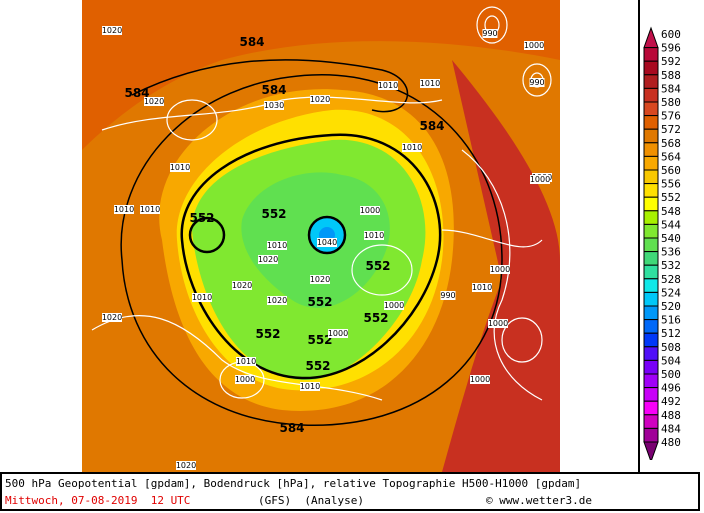  Describe the element at coordinates (671, 129) in the screenshot. I see `legend-label: 572` at that location.